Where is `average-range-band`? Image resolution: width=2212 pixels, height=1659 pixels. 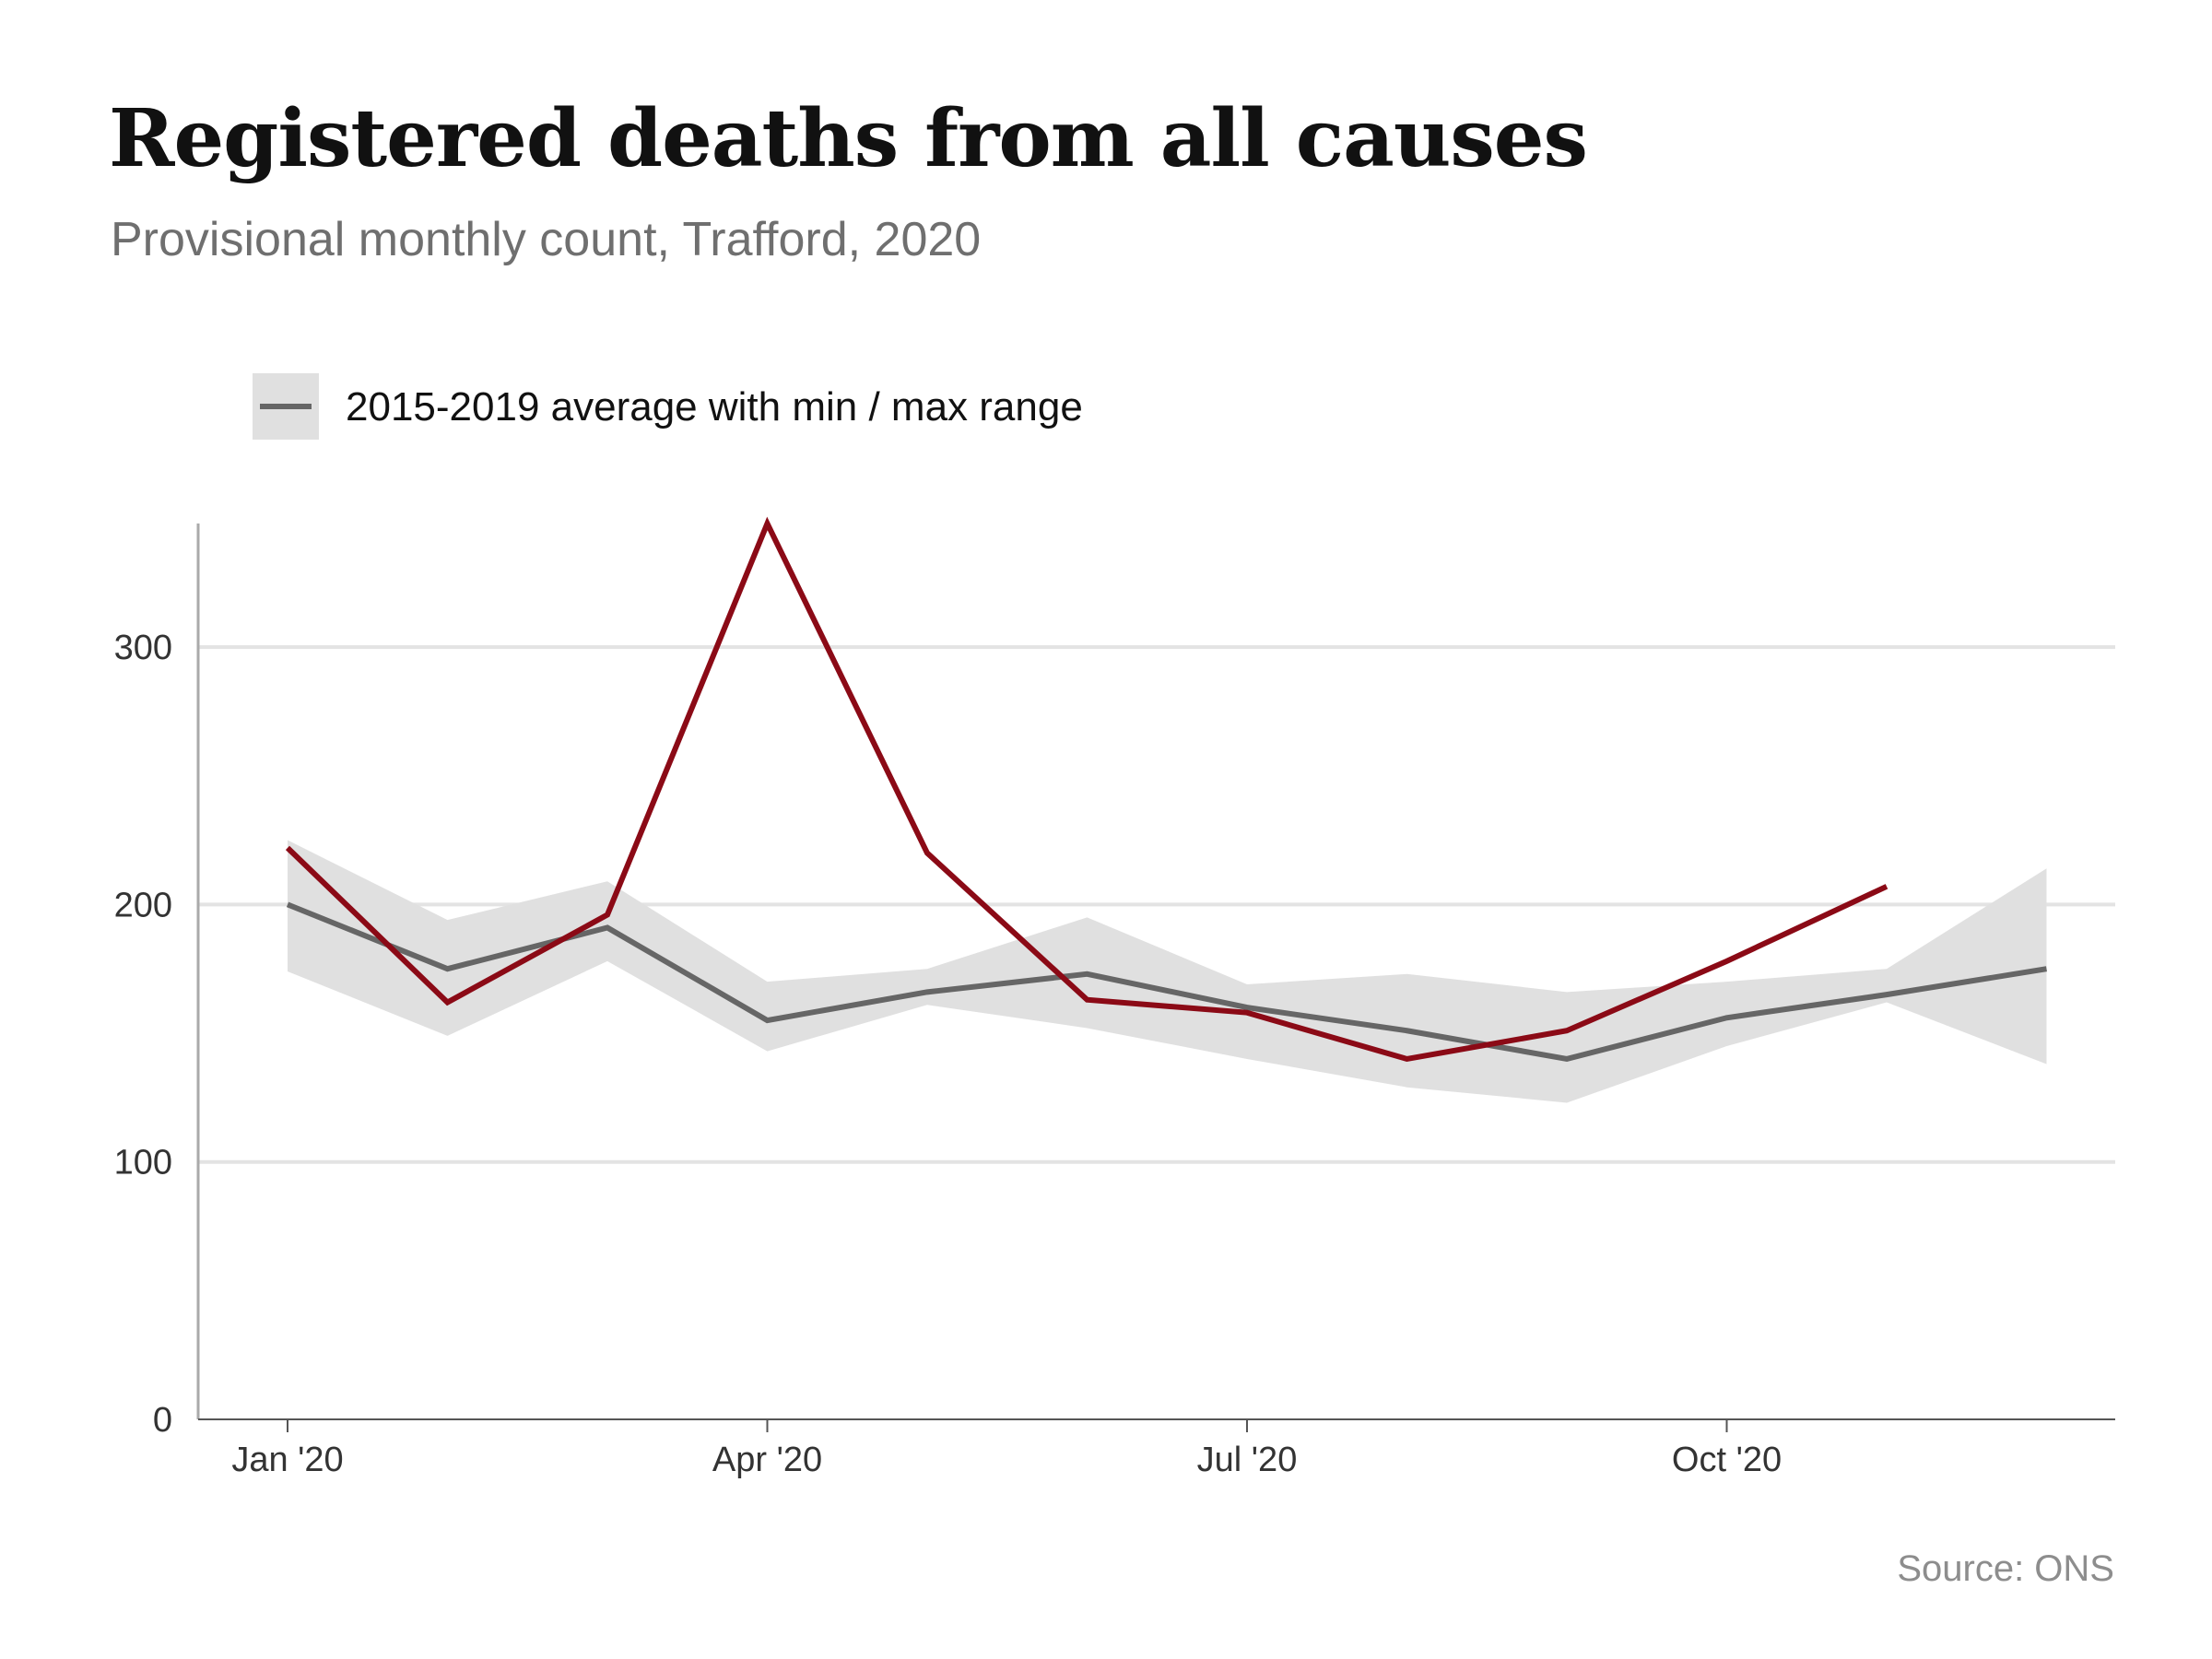
average-range-band is located at coordinates (1167, 971).